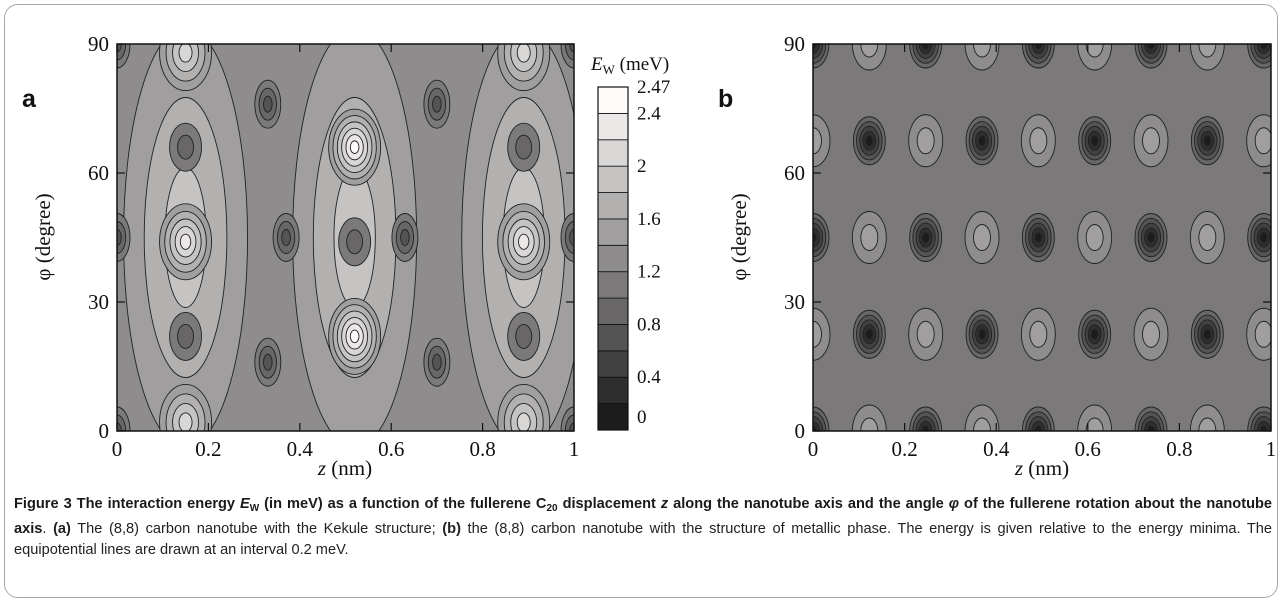 The width and height of the screenshot is (1284, 603). What do you see at coordinates (609, 69) in the screenshot?
I see `colorbar-title-sub: W` at bounding box center [609, 69].